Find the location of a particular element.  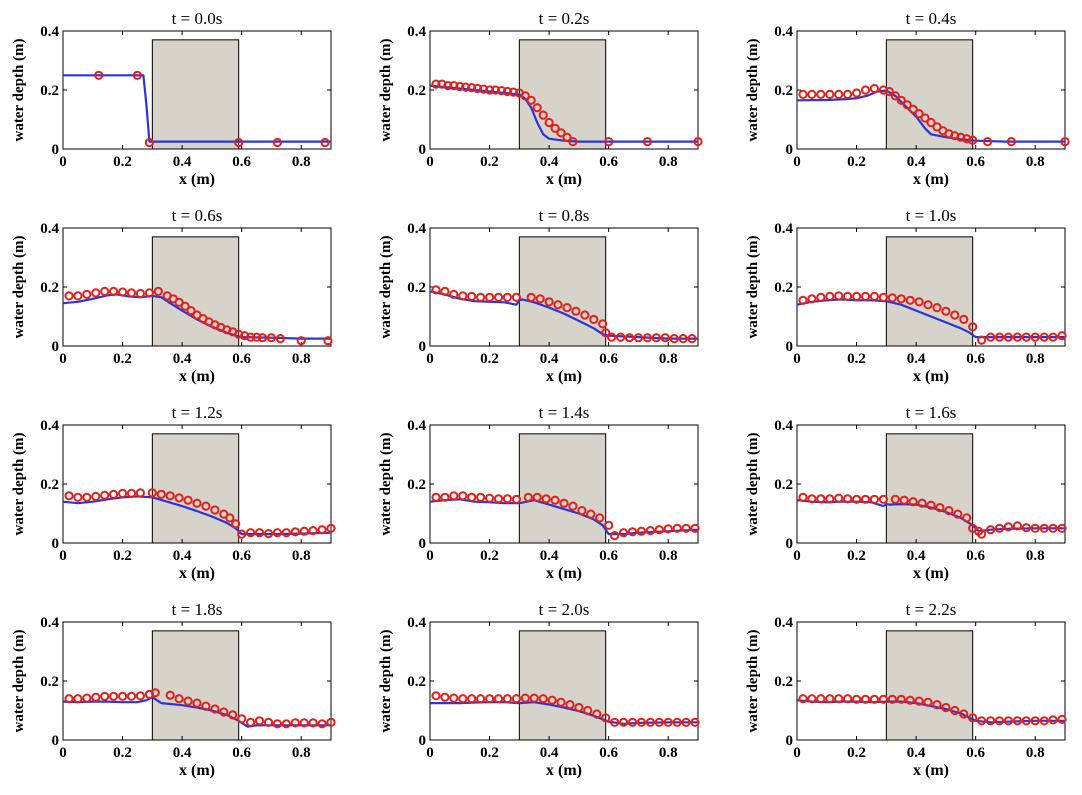

simulation-line is located at coordinates (563, 113).